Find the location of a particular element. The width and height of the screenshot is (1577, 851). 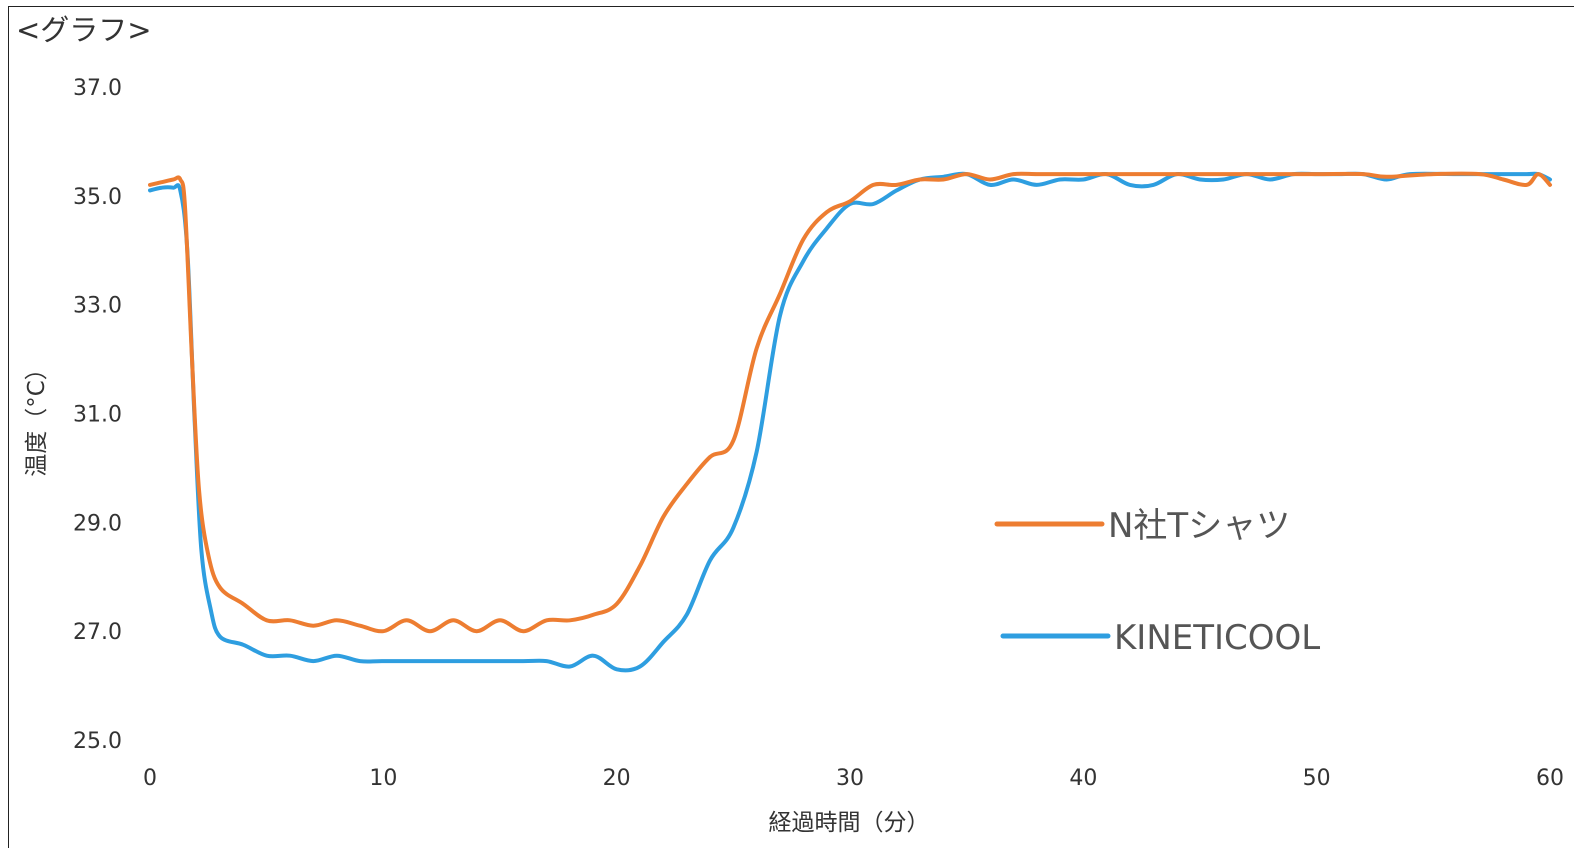

y-tick-label: 29.0 is located at coordinates (97, 523).